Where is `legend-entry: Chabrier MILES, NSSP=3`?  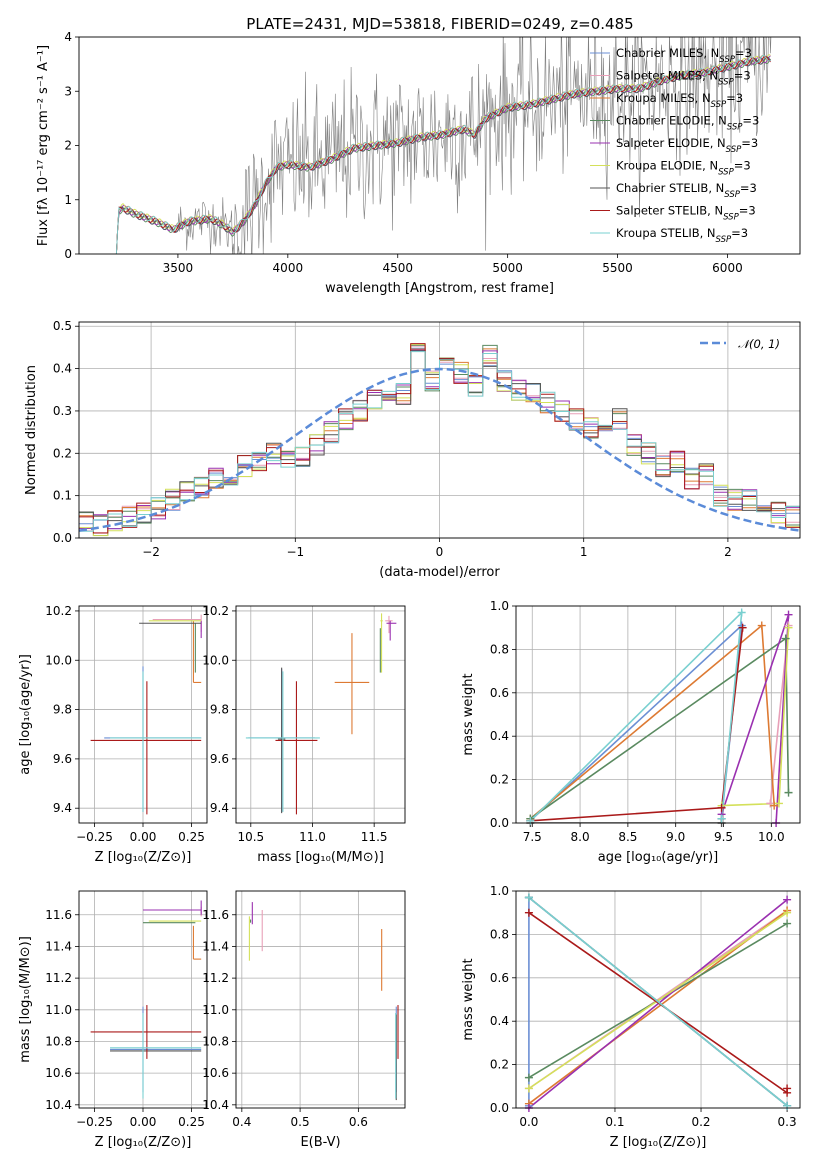
legend-entry: Chabrier MILES, NSSP=3 is located at coordinates (684, 55).